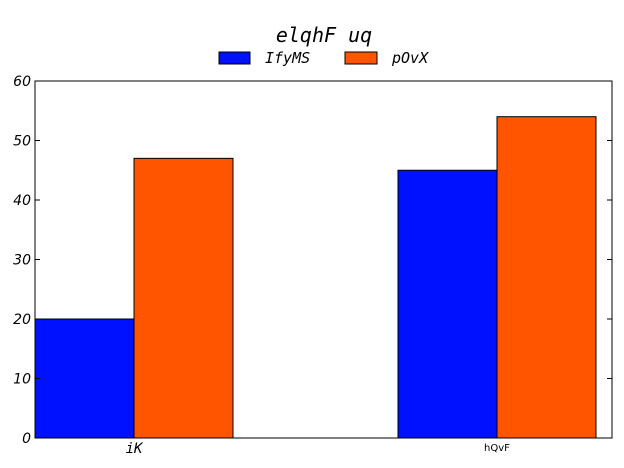 Image resolution: width=624 pixels, height=468 pixels. What do you see at coordinates (26, 439) in the screenshot?
I see `y-tick-label-0: 0` at bounding box center [26, 439].